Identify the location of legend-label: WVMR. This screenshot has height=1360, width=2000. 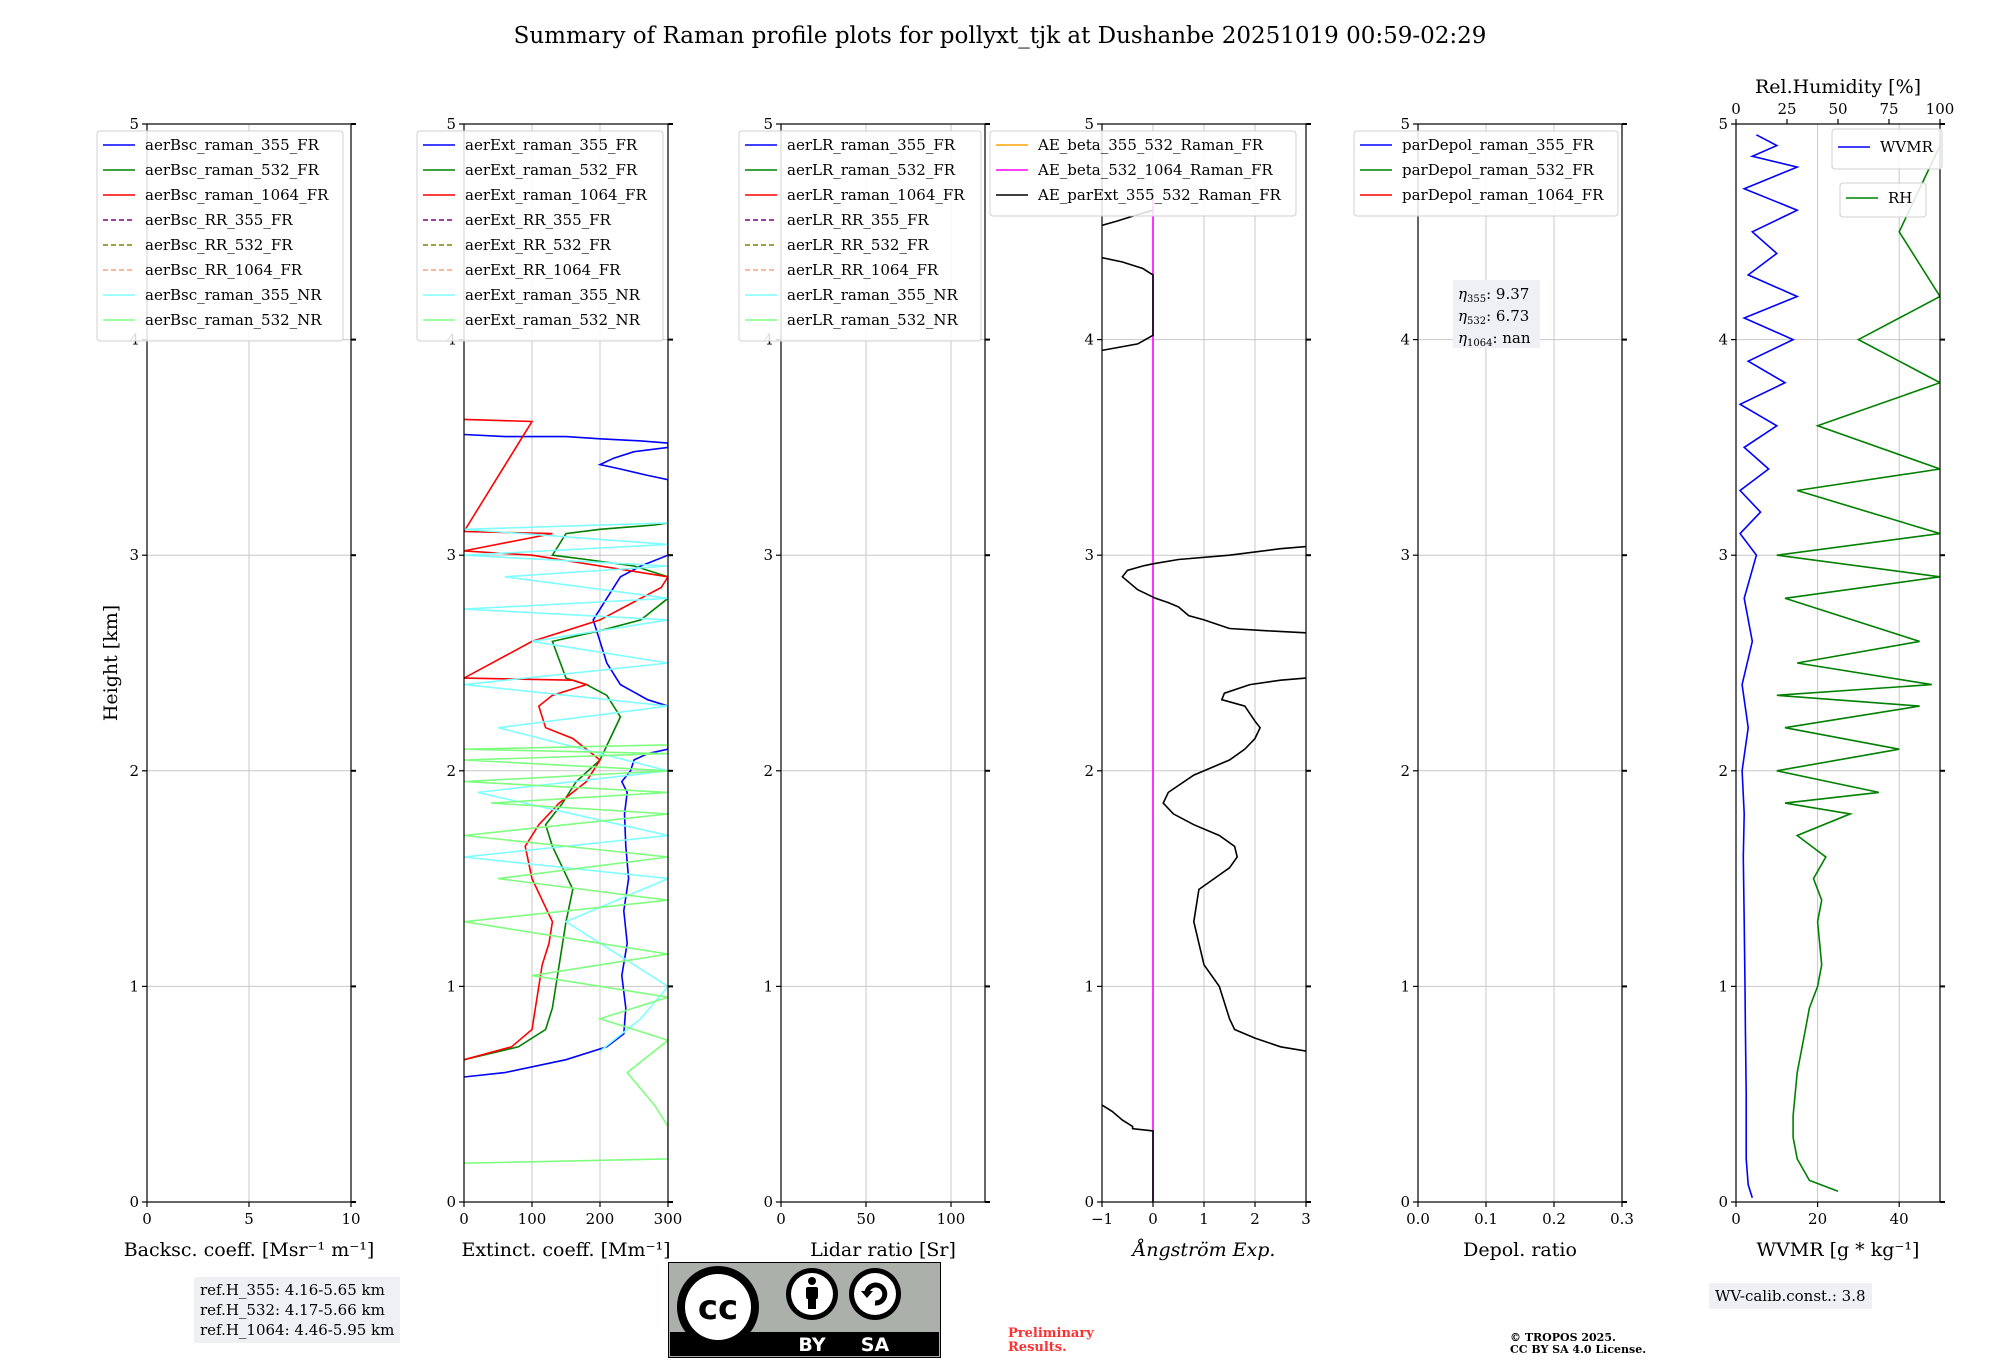
(1907, 147).